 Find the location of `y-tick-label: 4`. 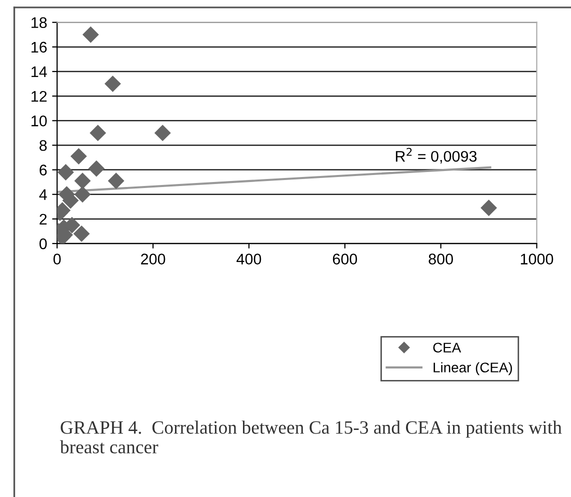

y-tick-label: 4 is located at coordinates (43, 194).